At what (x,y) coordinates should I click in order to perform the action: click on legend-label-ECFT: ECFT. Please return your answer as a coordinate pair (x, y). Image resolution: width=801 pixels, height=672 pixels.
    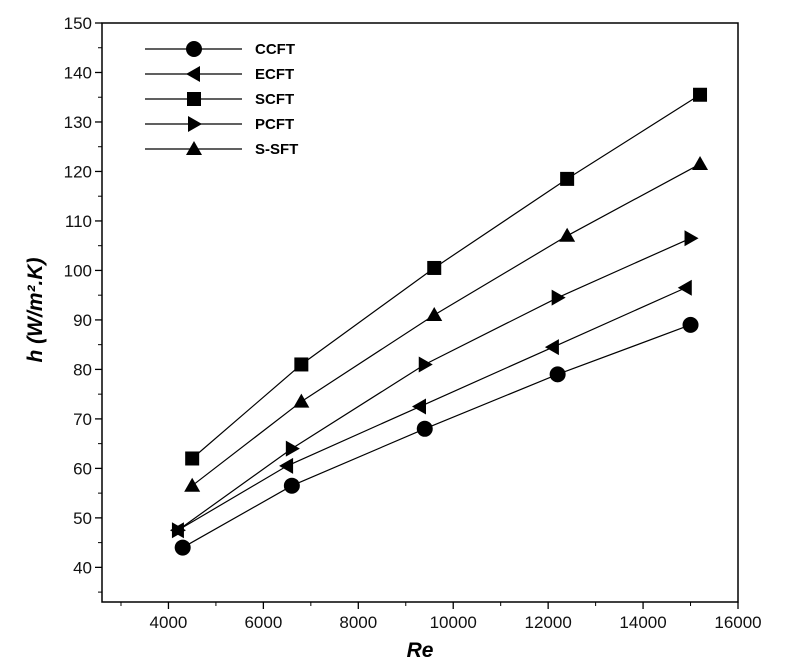
    Looking at the image, I should click on (274, 74).